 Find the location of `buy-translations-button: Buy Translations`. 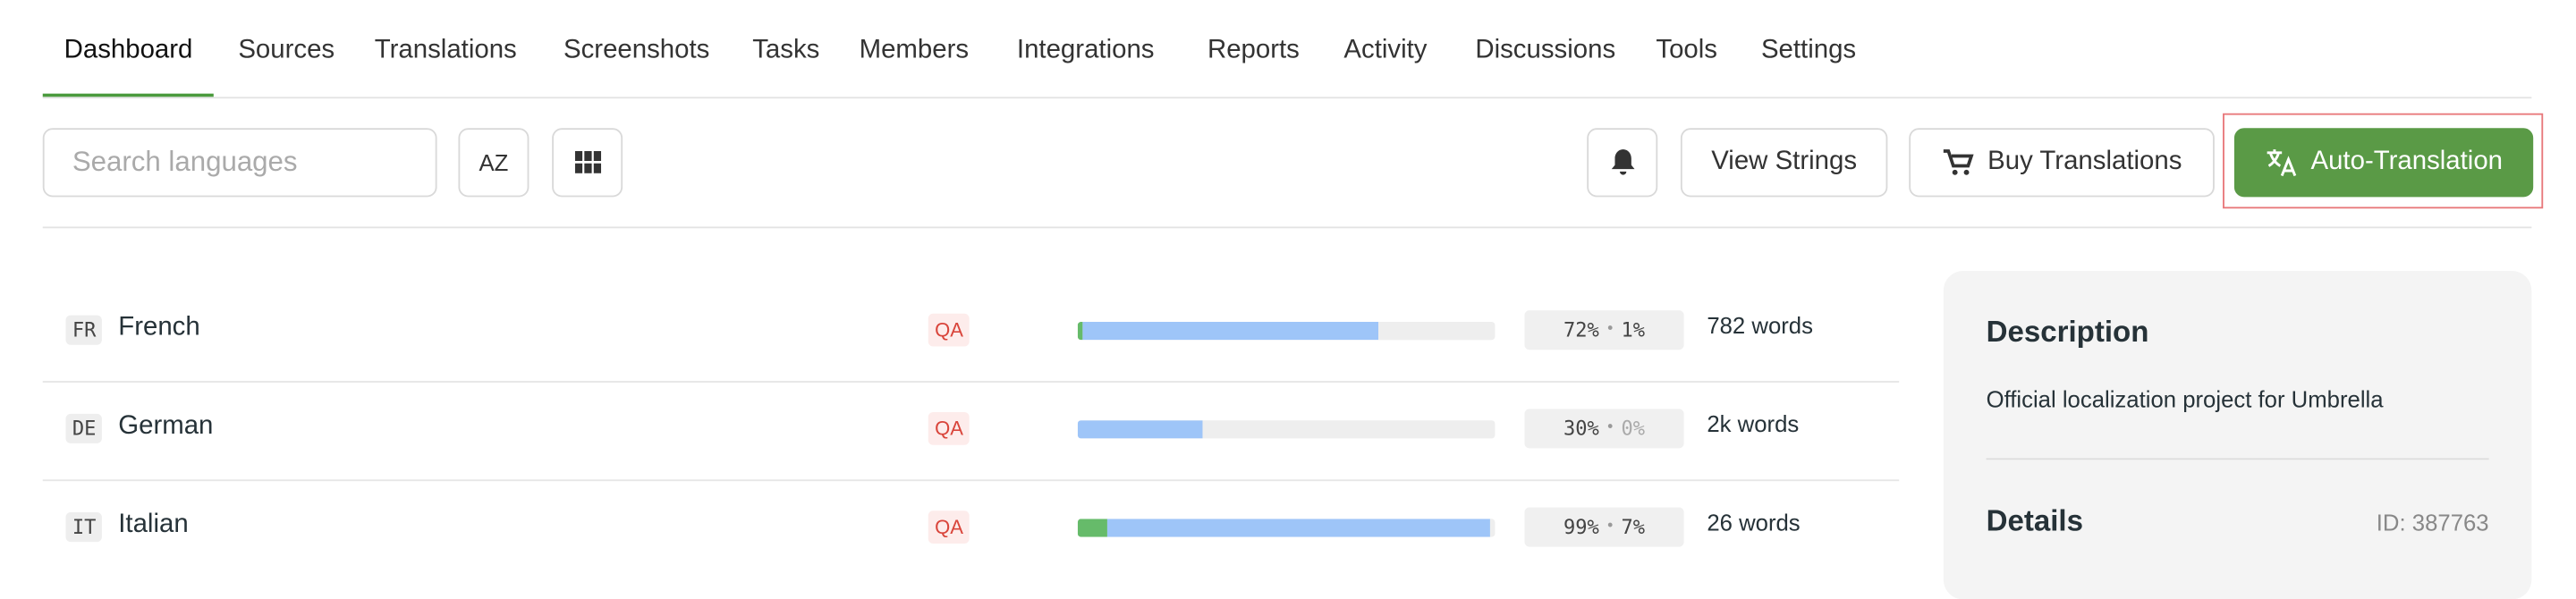

buy-translations-button: Buy Translations is located at coordinates (2062, 163).